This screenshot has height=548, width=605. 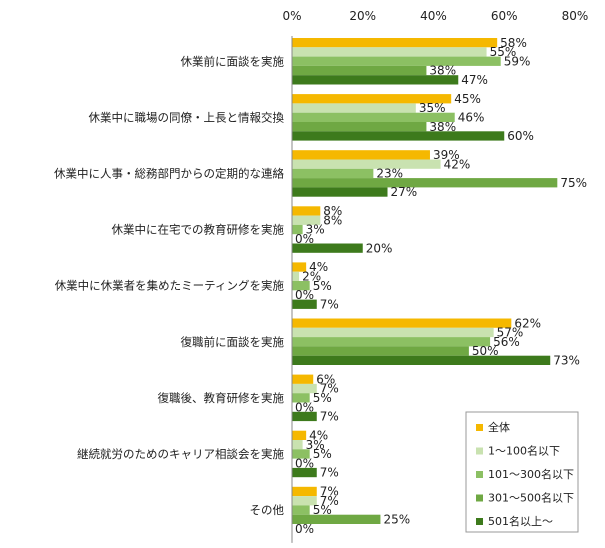 What do you see at coordinates (432, 108) in the screenshot?
I see `data-label: 35%` at bounding box center [432, 108].